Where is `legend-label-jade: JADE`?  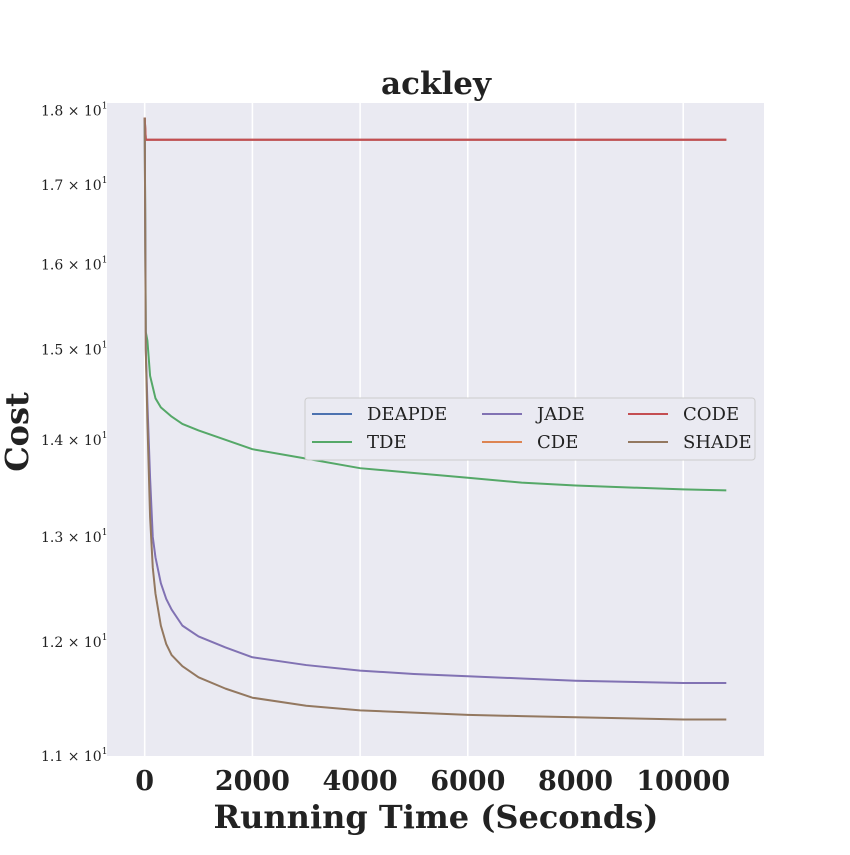 legend-label-jade: JADE is located at coordinates (560, 414).